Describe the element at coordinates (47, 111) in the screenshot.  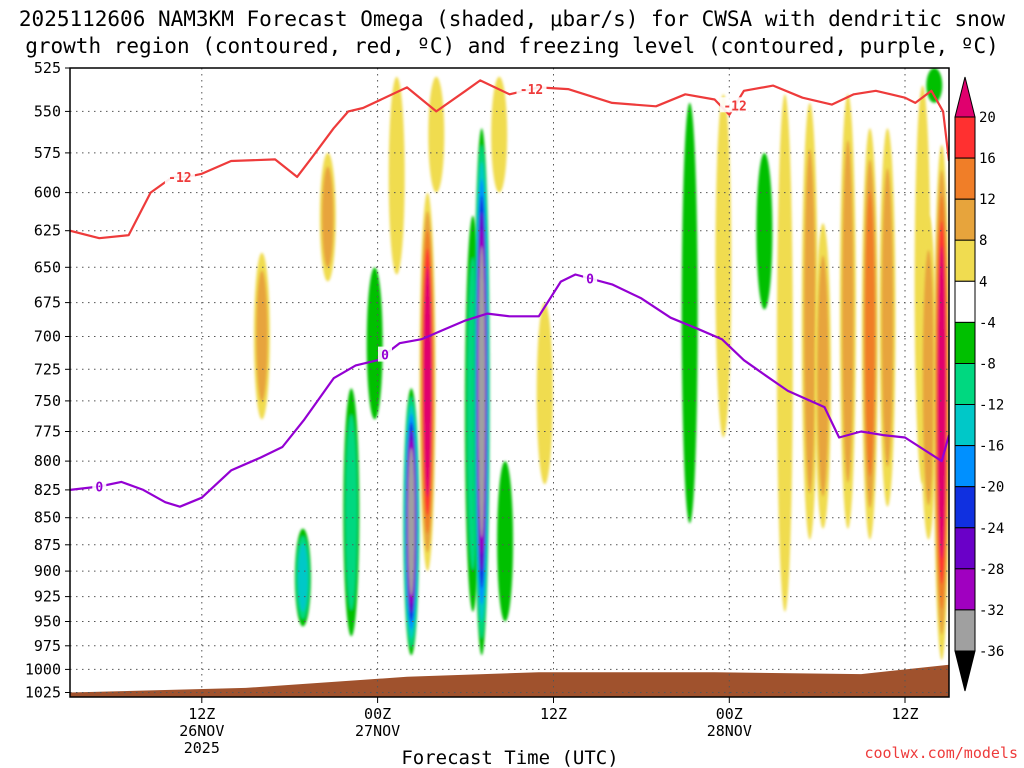
I see `y-tick-label: 550` at that location.